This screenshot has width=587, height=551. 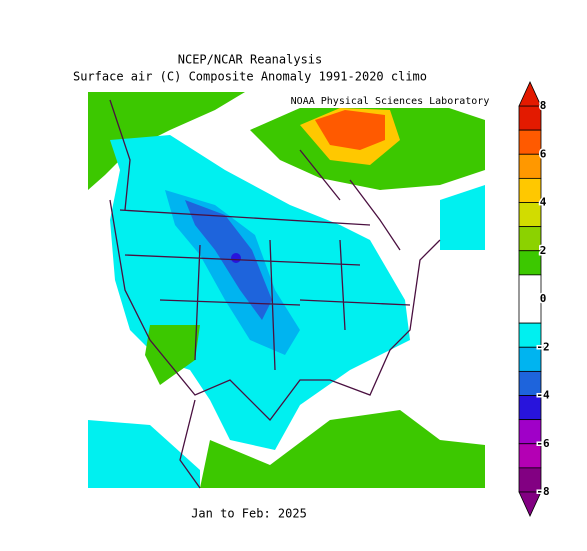 What do you see at coordinates (543, 202) in the screenshot?
I see `colorbar-tick-label: 4` at bounding box center [543, 202].